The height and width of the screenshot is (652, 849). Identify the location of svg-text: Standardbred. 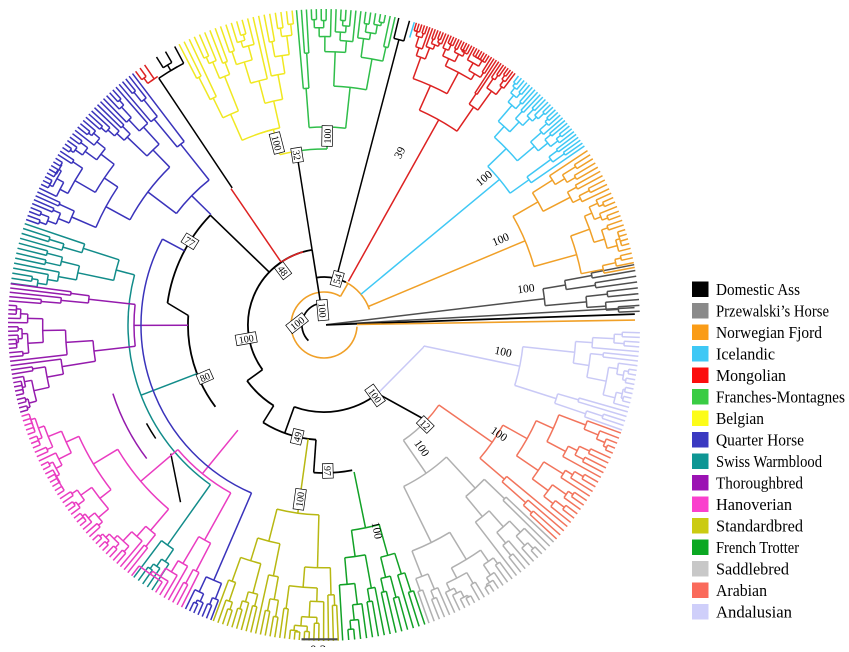
(759, 526).